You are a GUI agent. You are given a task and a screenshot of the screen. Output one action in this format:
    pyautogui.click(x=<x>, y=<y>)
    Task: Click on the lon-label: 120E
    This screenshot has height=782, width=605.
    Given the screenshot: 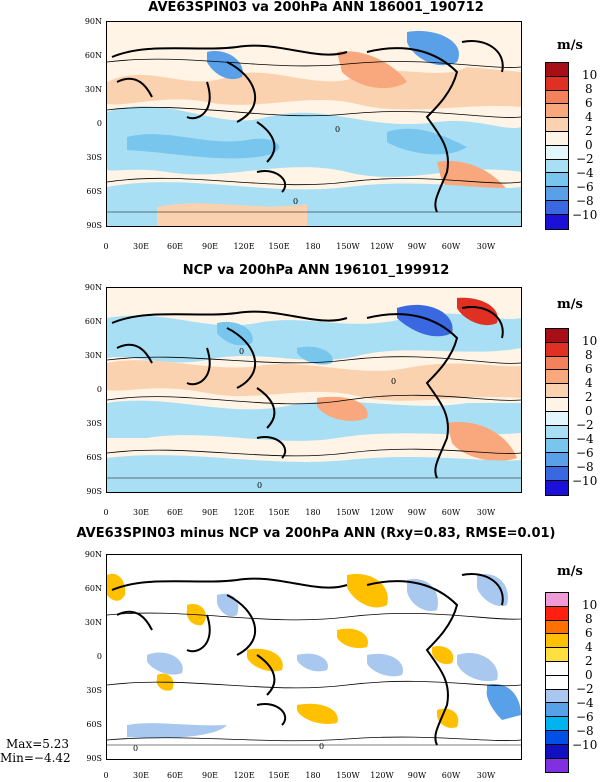 What is the action you would take?
    pyautogui.click(x=244, y=246)
    